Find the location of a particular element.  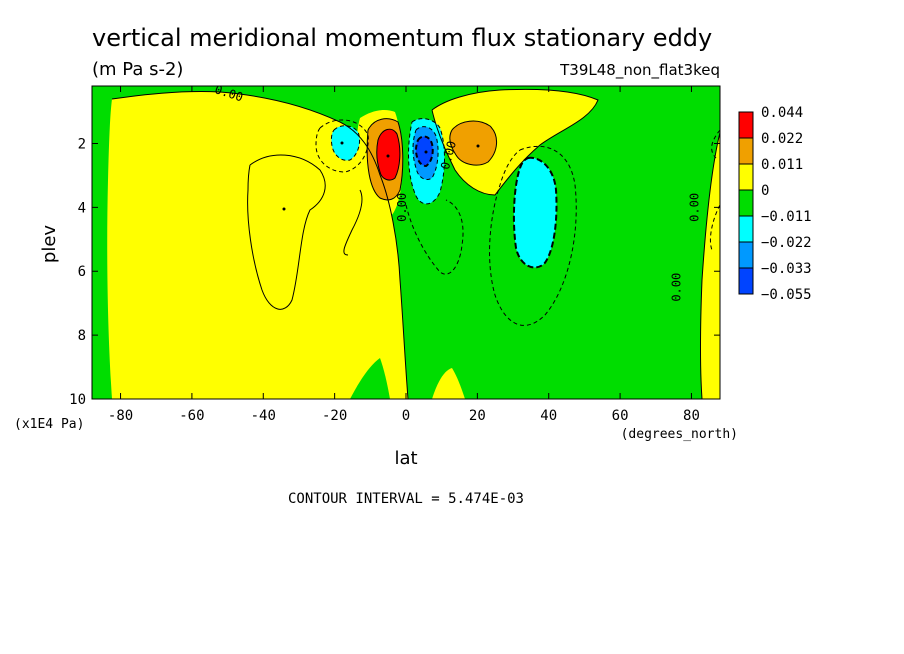

x-tick-label: 80 is located at coordinates (691, 416).